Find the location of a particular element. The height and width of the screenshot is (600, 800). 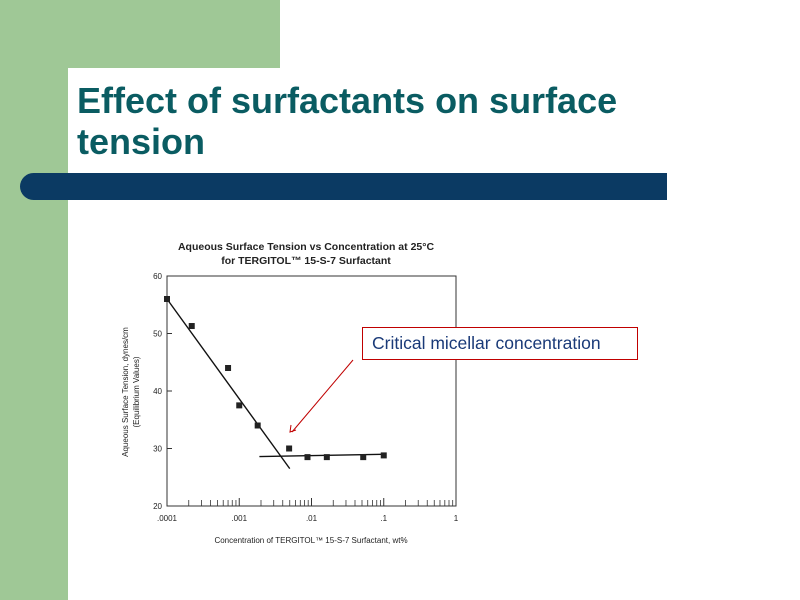

y-tick-label: 50 is located at coordinates (157, 334).